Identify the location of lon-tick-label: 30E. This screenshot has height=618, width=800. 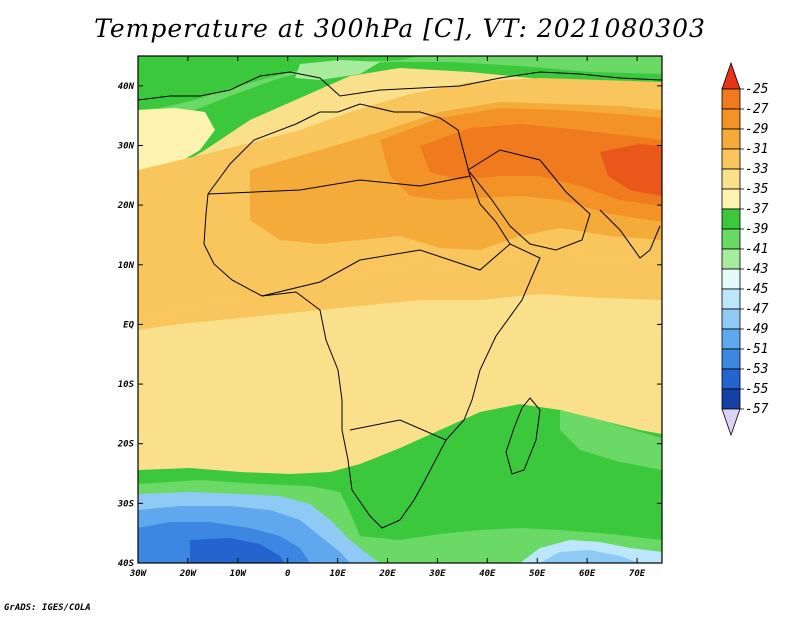
(437, 574).